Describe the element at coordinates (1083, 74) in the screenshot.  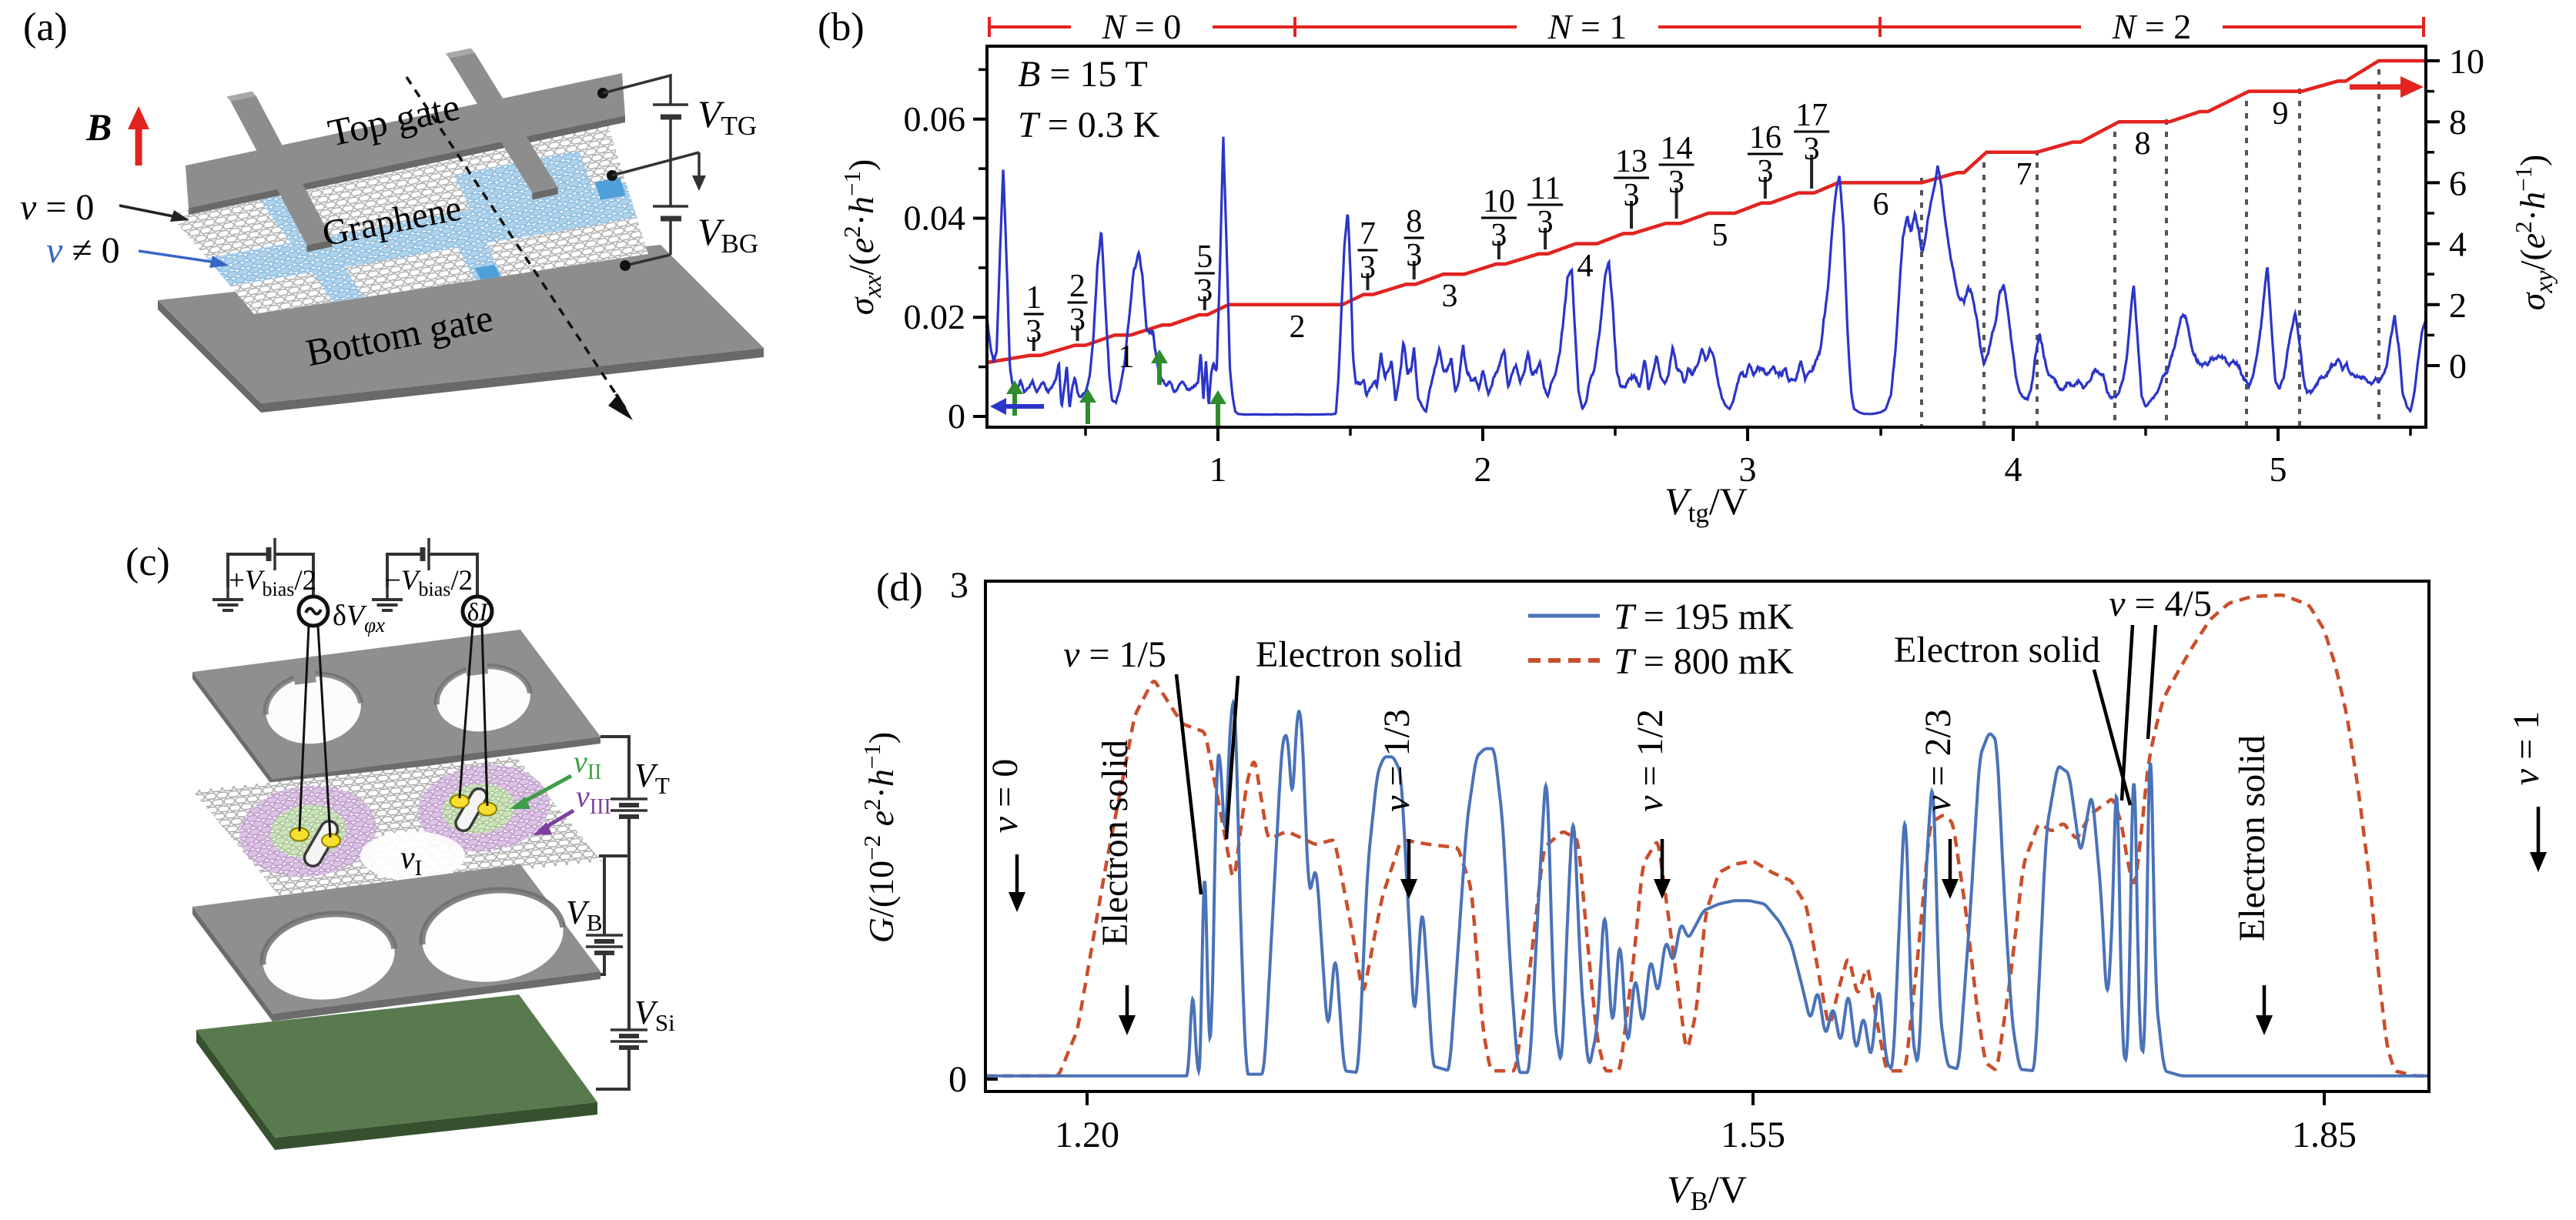
I see `svg-text: B = 15 T` at that location.